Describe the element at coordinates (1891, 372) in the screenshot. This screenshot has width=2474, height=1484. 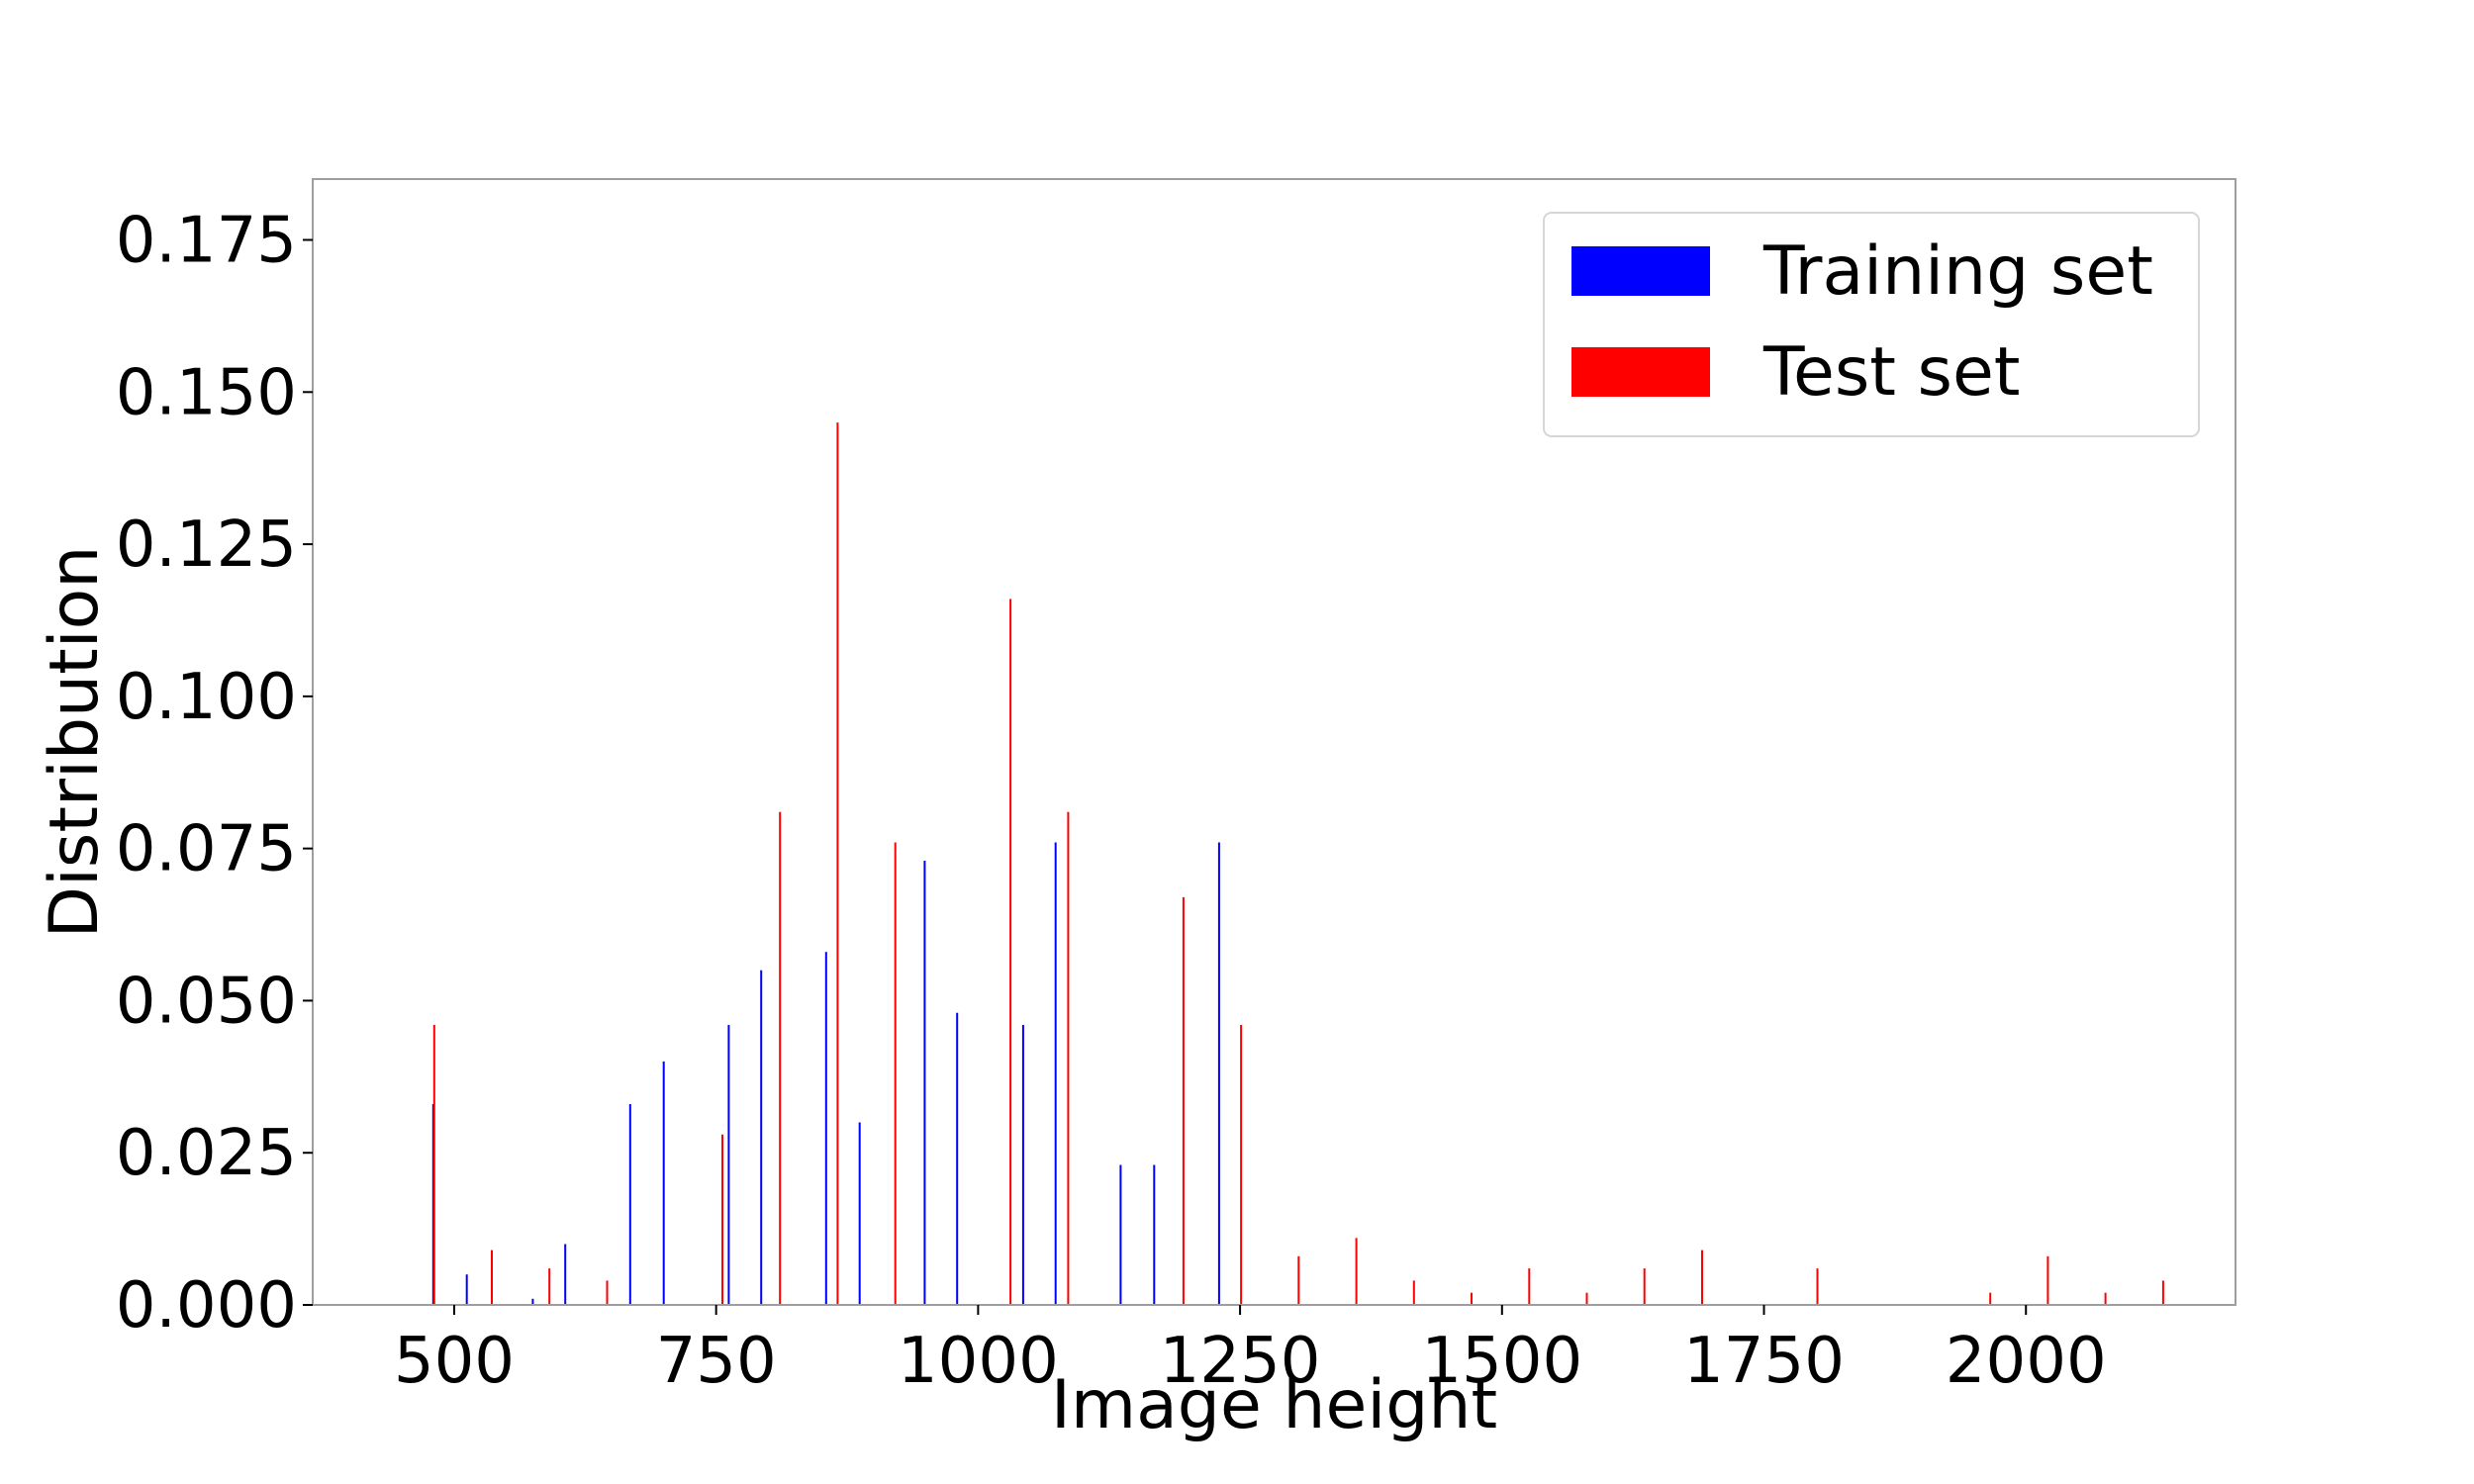
I see `legend-label-test-set: Test set` at that location.